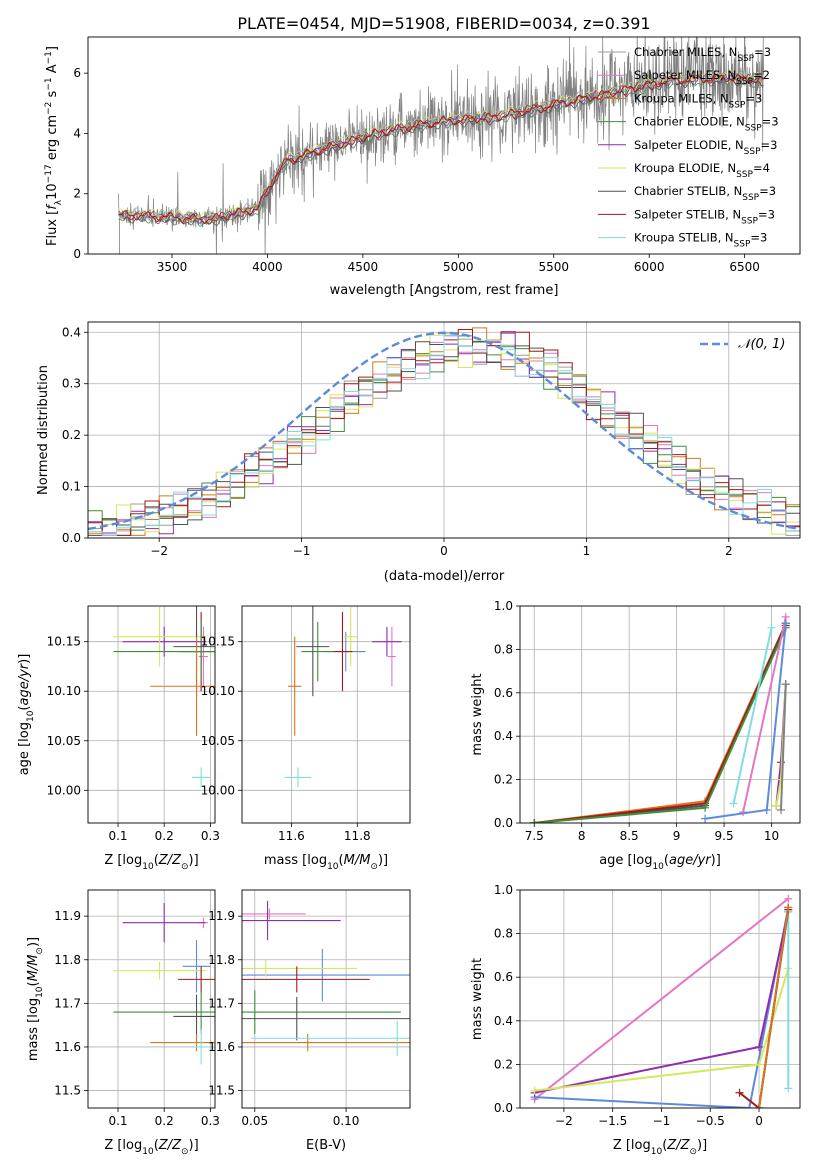 This screenshot has height=1170, width=819. What do you see at coordinates (221, 1091) in the screenshot?
I see `y-tick-label: 11.5` at bounding box center [221, 1091].